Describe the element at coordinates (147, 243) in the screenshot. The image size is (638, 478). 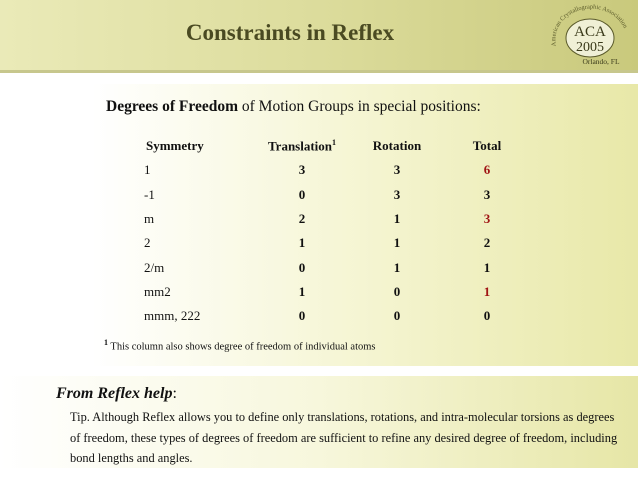
I see `cell-symmetry: 2` at that location.